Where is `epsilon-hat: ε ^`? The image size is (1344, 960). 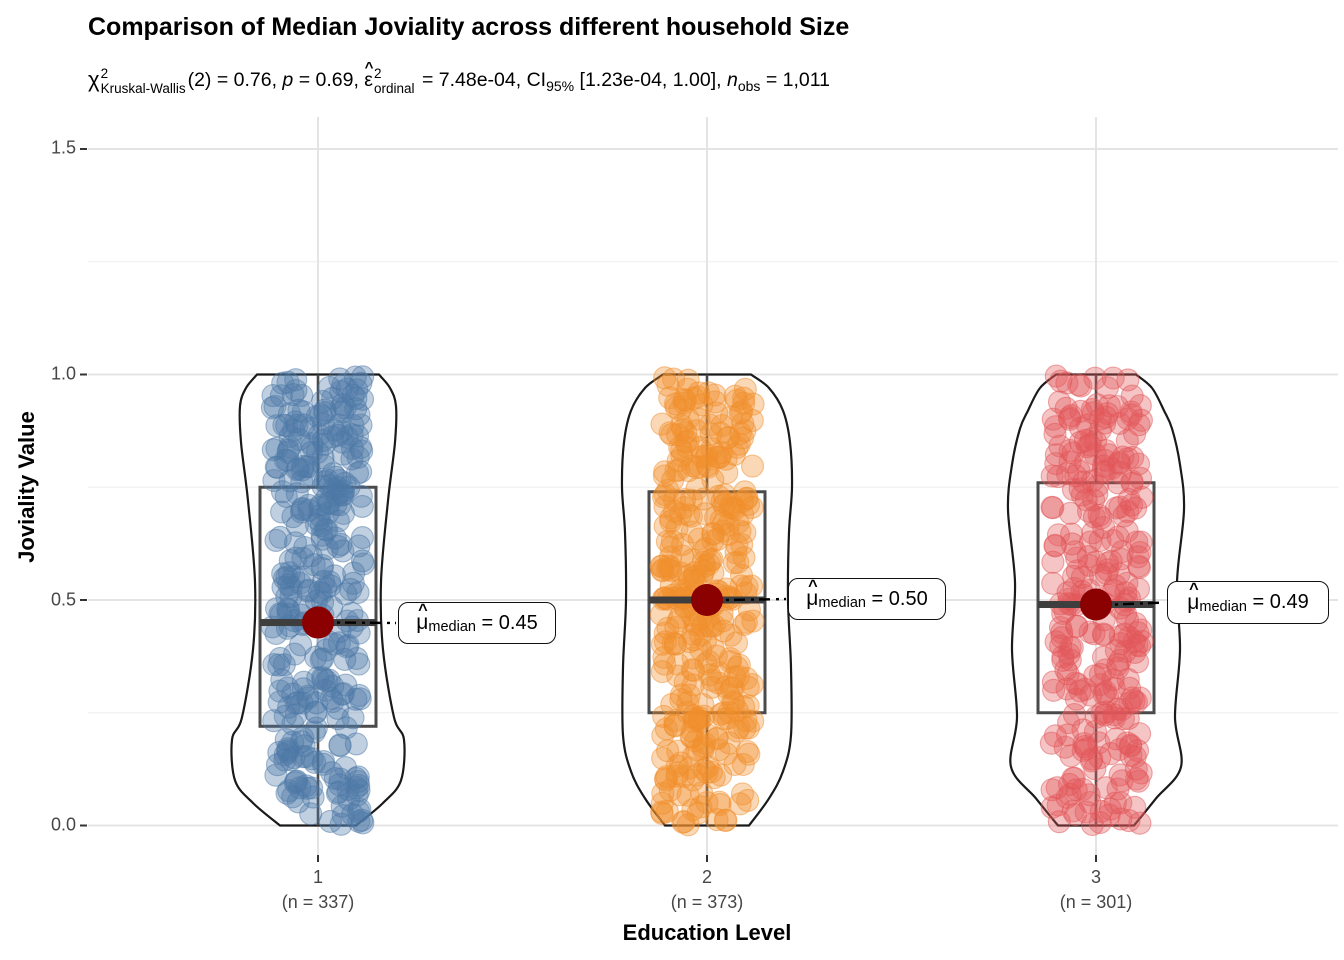
epsilon-hat: ε ^ is located at coordinates (368, 75).